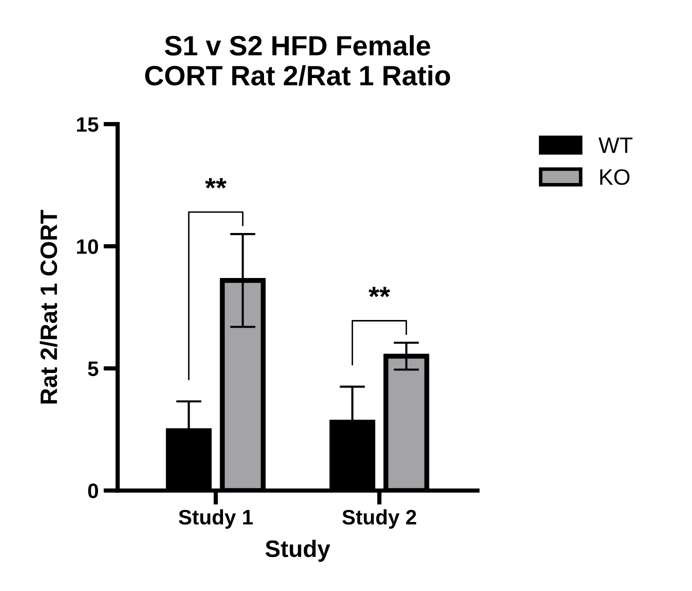 This screenshot has width=692, height=591. What do you see at coordinates (93, 491) in the screenshot?
I see `y-tick-label: 0` at bounding box center [93, 491].